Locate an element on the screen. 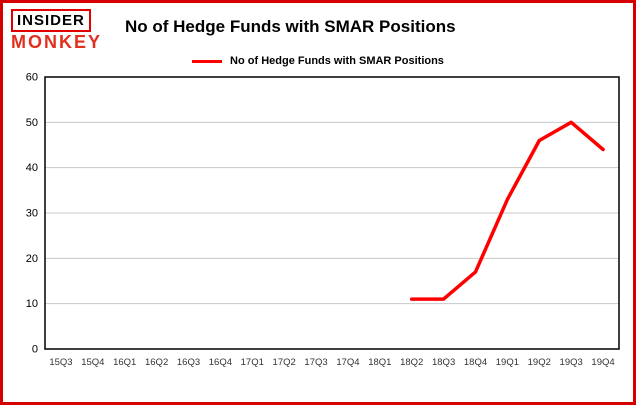 This screenshot has height=405, width=636. y-tick-label: 50 is located at coordinates (32, 123).